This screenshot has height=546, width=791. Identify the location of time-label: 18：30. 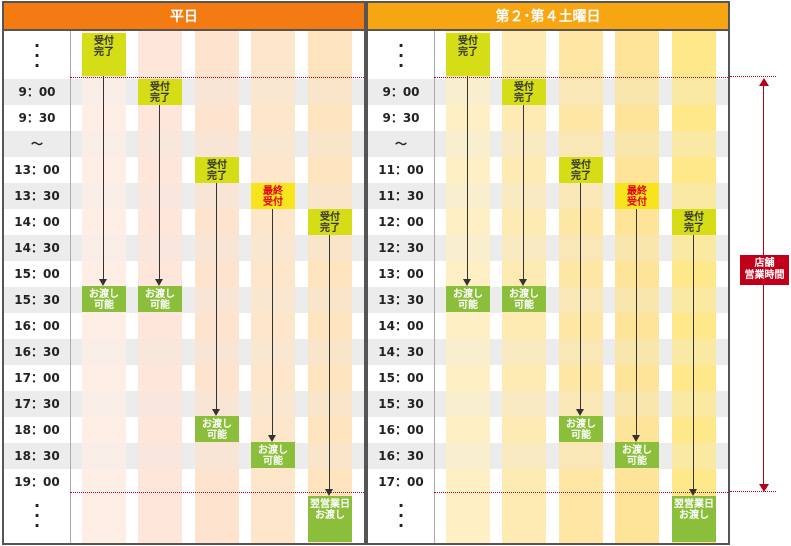
(37, 456).